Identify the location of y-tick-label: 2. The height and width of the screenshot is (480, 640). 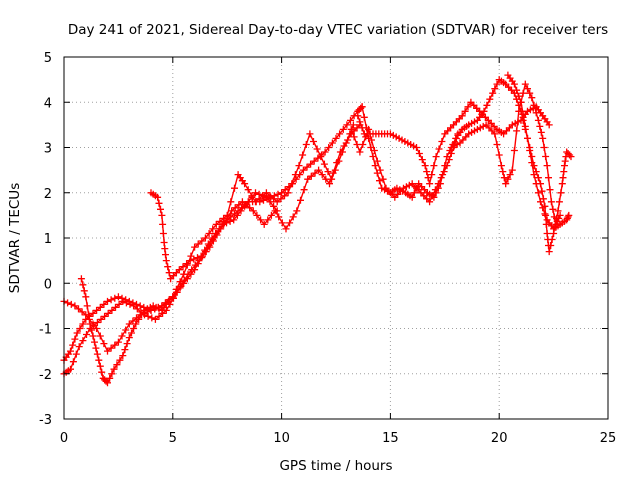
(48, 194).